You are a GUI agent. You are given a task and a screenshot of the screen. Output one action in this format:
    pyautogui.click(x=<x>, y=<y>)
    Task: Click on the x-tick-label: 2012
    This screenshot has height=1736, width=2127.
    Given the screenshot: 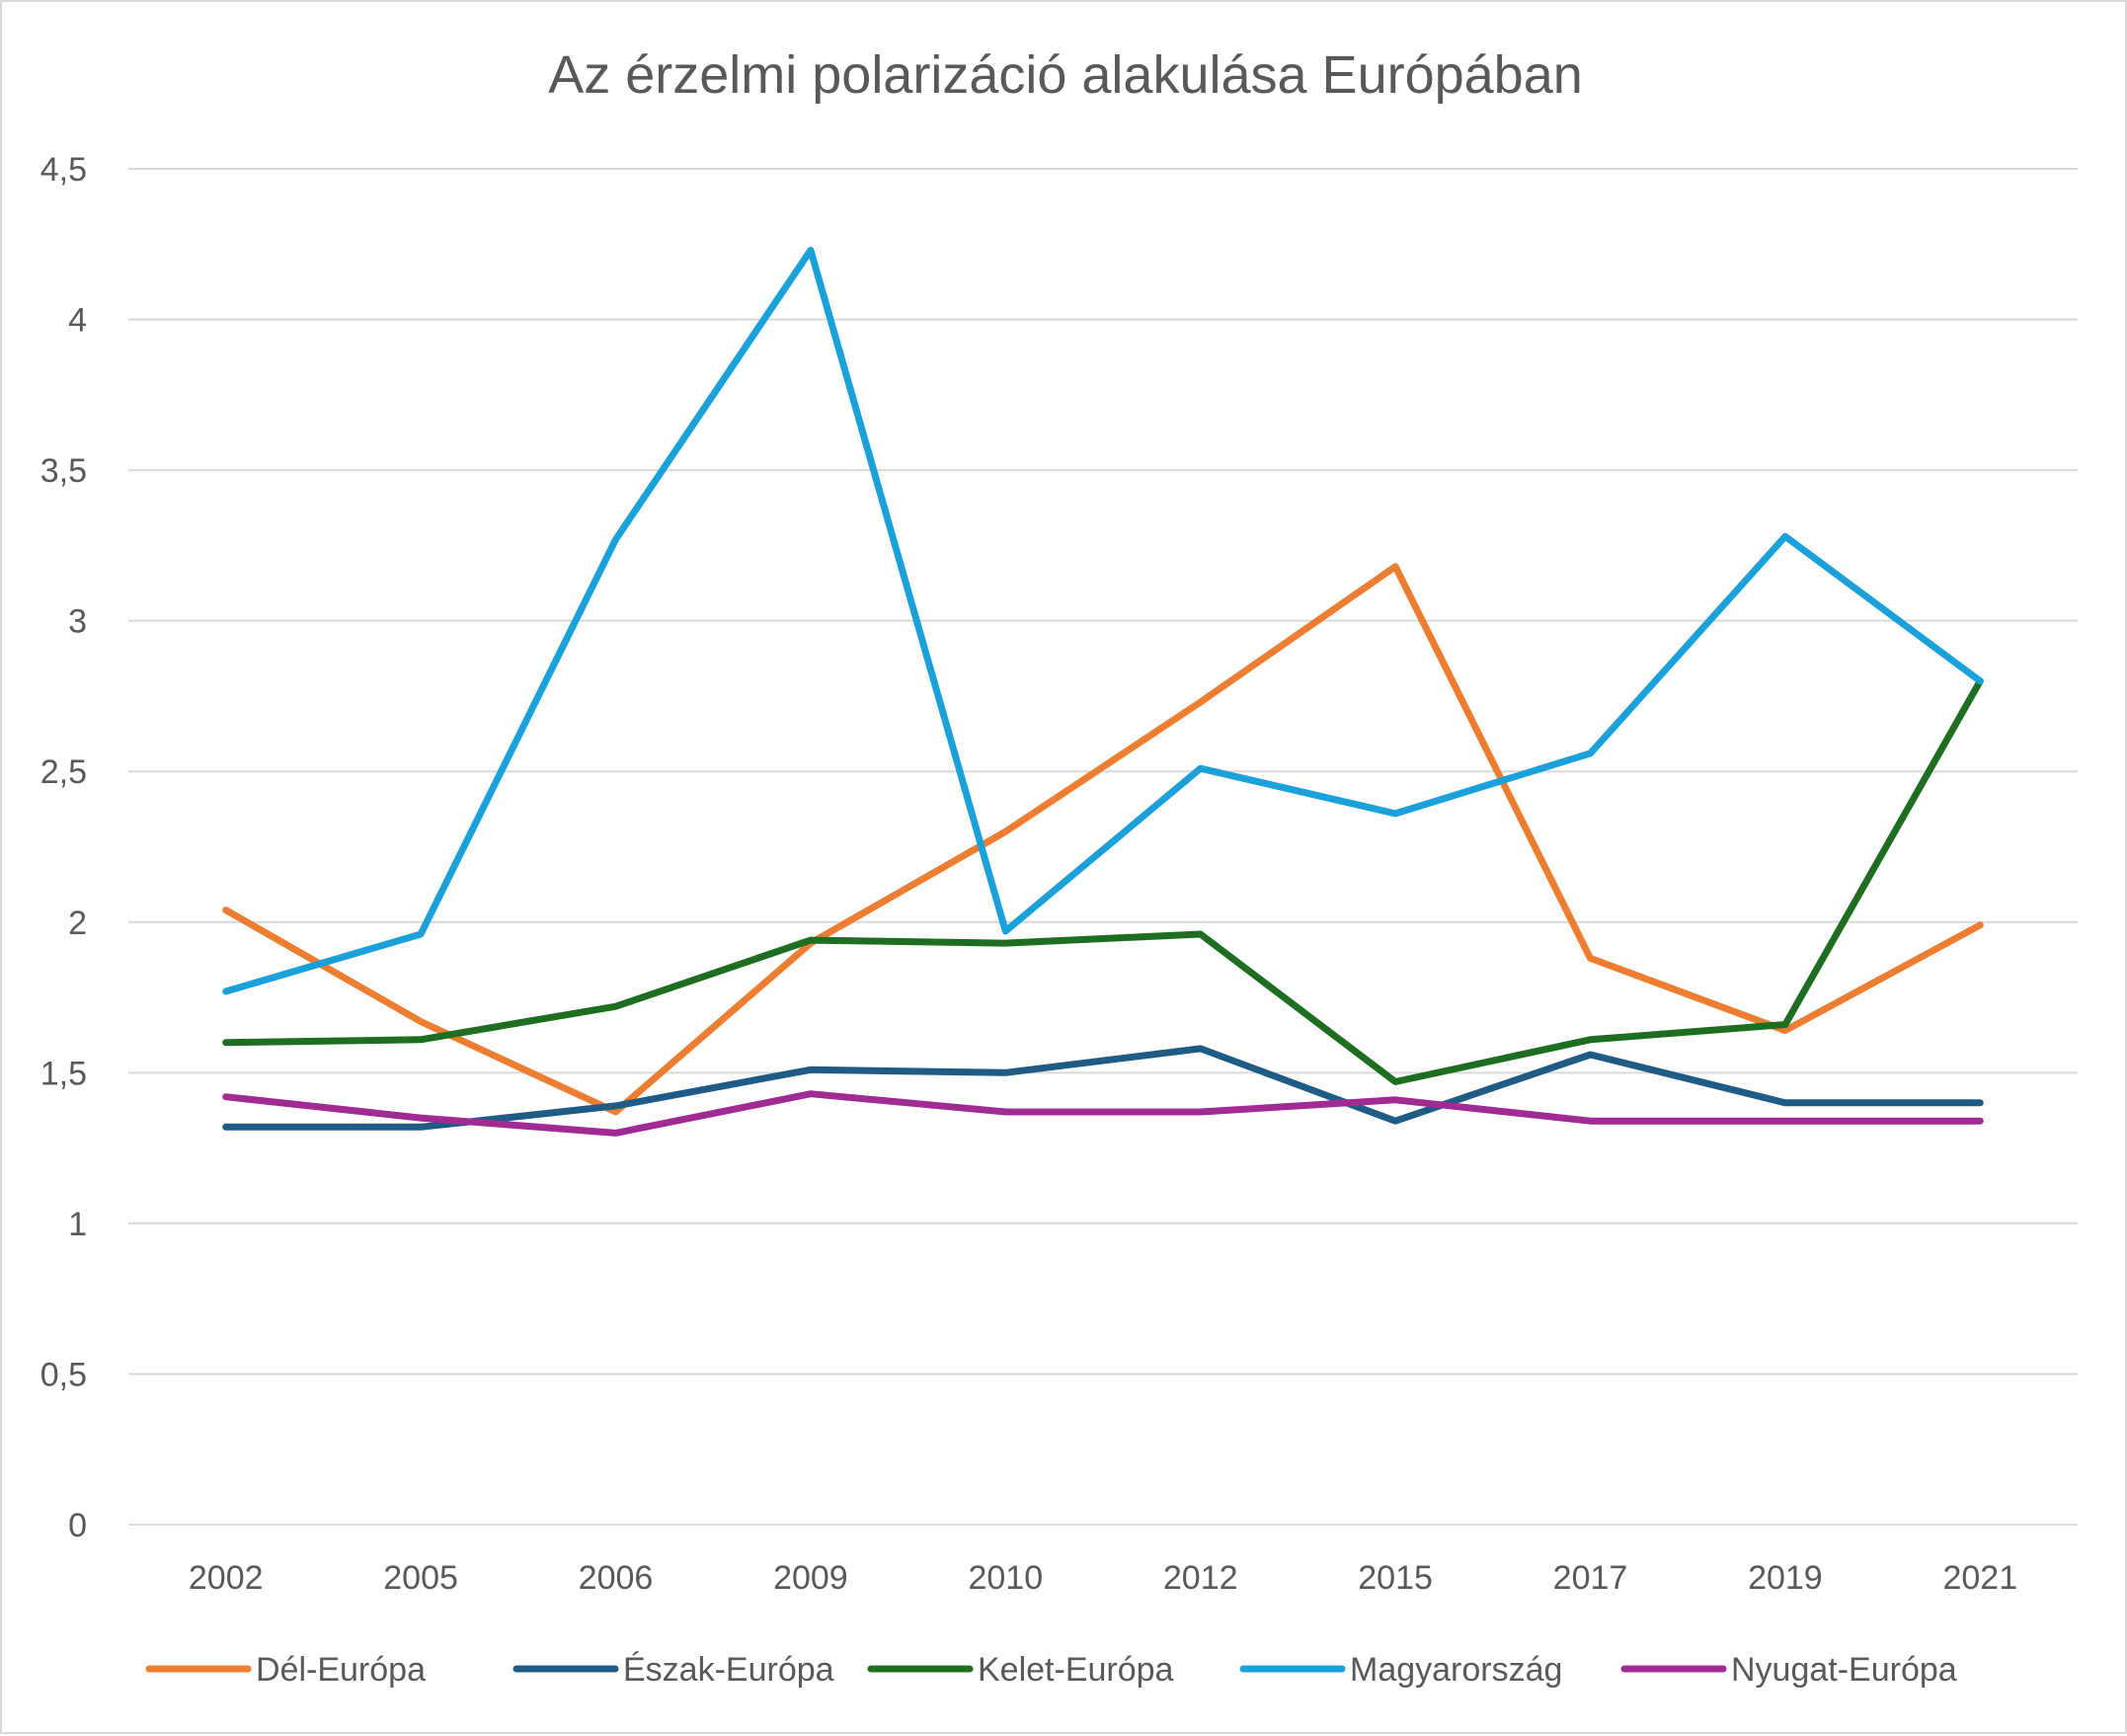 What is the action you would take?
    pyautogui.click(x=1200, y=1578)
    